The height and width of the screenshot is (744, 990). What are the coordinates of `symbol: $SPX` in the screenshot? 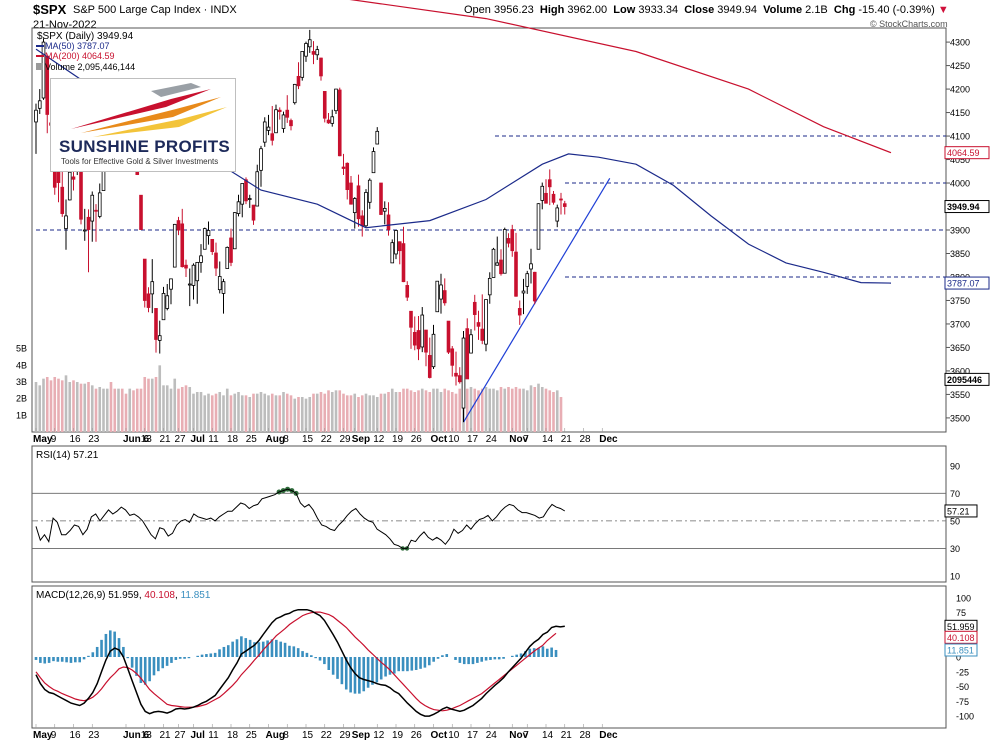 It's located at (50, 9).